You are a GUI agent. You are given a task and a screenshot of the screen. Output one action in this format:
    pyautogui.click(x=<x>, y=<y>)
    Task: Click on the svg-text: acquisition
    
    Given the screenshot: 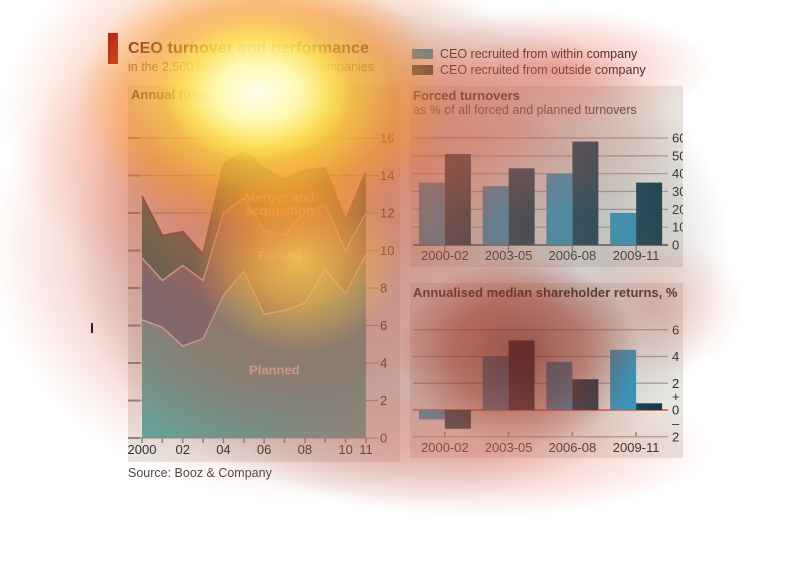 What is the action you would take?
    pyautogui.click(x=279, y=210)
    